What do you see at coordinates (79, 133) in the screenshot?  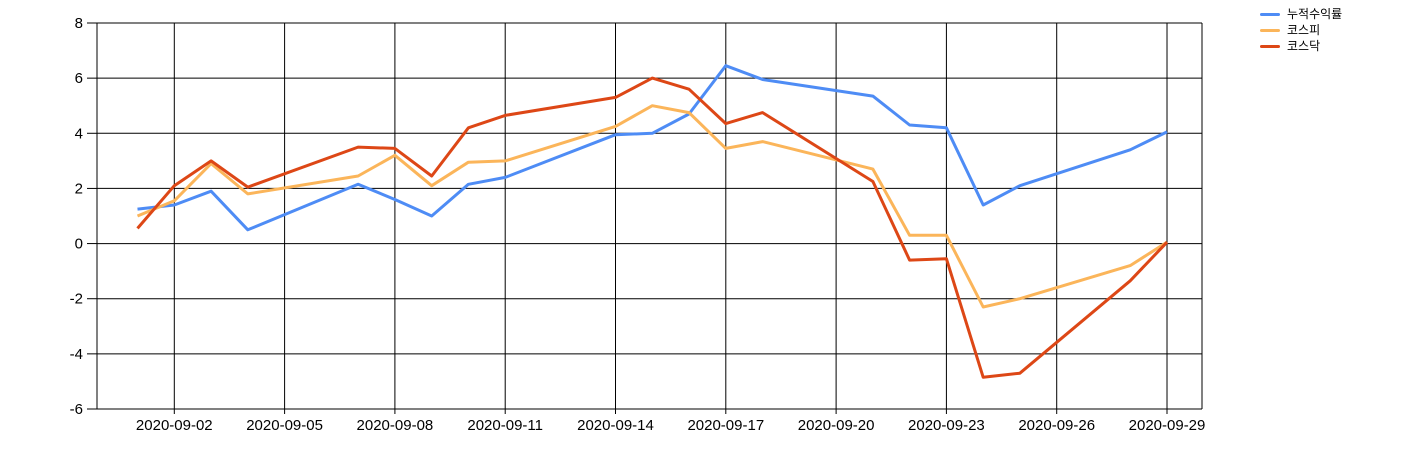 I see `y-axis-label: 4` at bounding box center [79, 133].